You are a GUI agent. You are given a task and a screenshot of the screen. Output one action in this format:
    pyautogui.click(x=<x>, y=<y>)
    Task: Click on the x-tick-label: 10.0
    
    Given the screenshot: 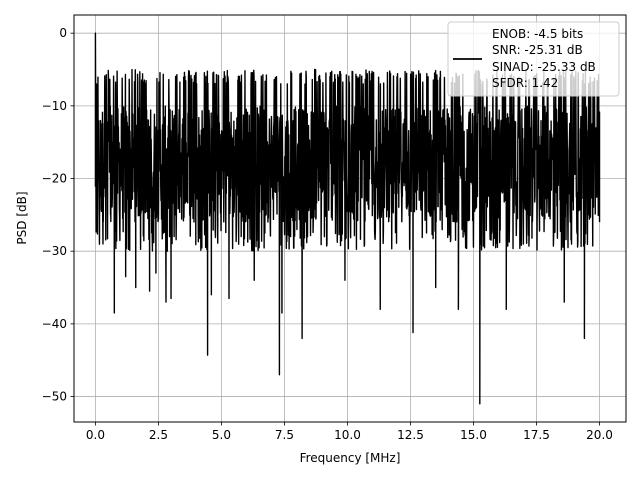 What is the action you would take?
    pyautogui.click(x=347, y=435)
    